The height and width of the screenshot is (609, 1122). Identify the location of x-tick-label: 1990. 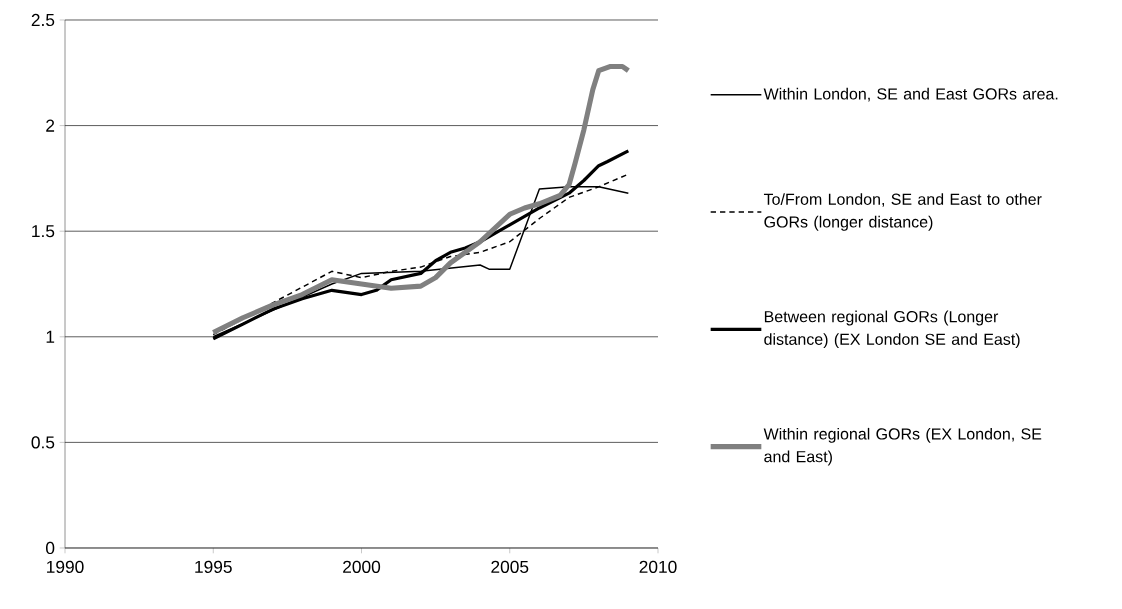
(65, 566).